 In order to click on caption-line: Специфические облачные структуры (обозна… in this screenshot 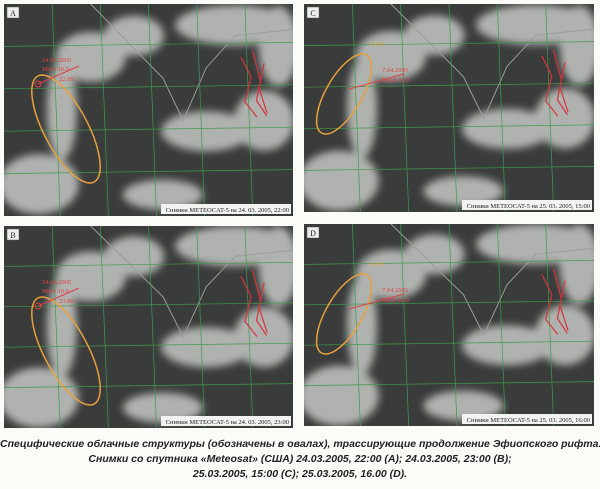, I will do `click(300, 444)`.